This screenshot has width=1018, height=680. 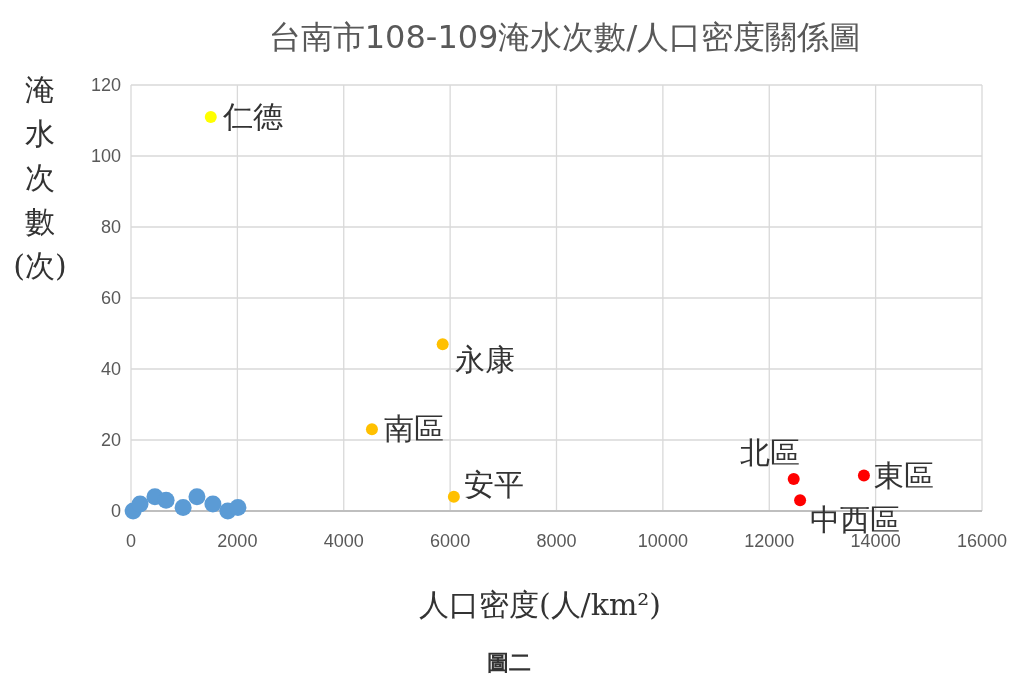 I want to click on y-axis-title: 淹水次數(次), so click(x=40, y=177).